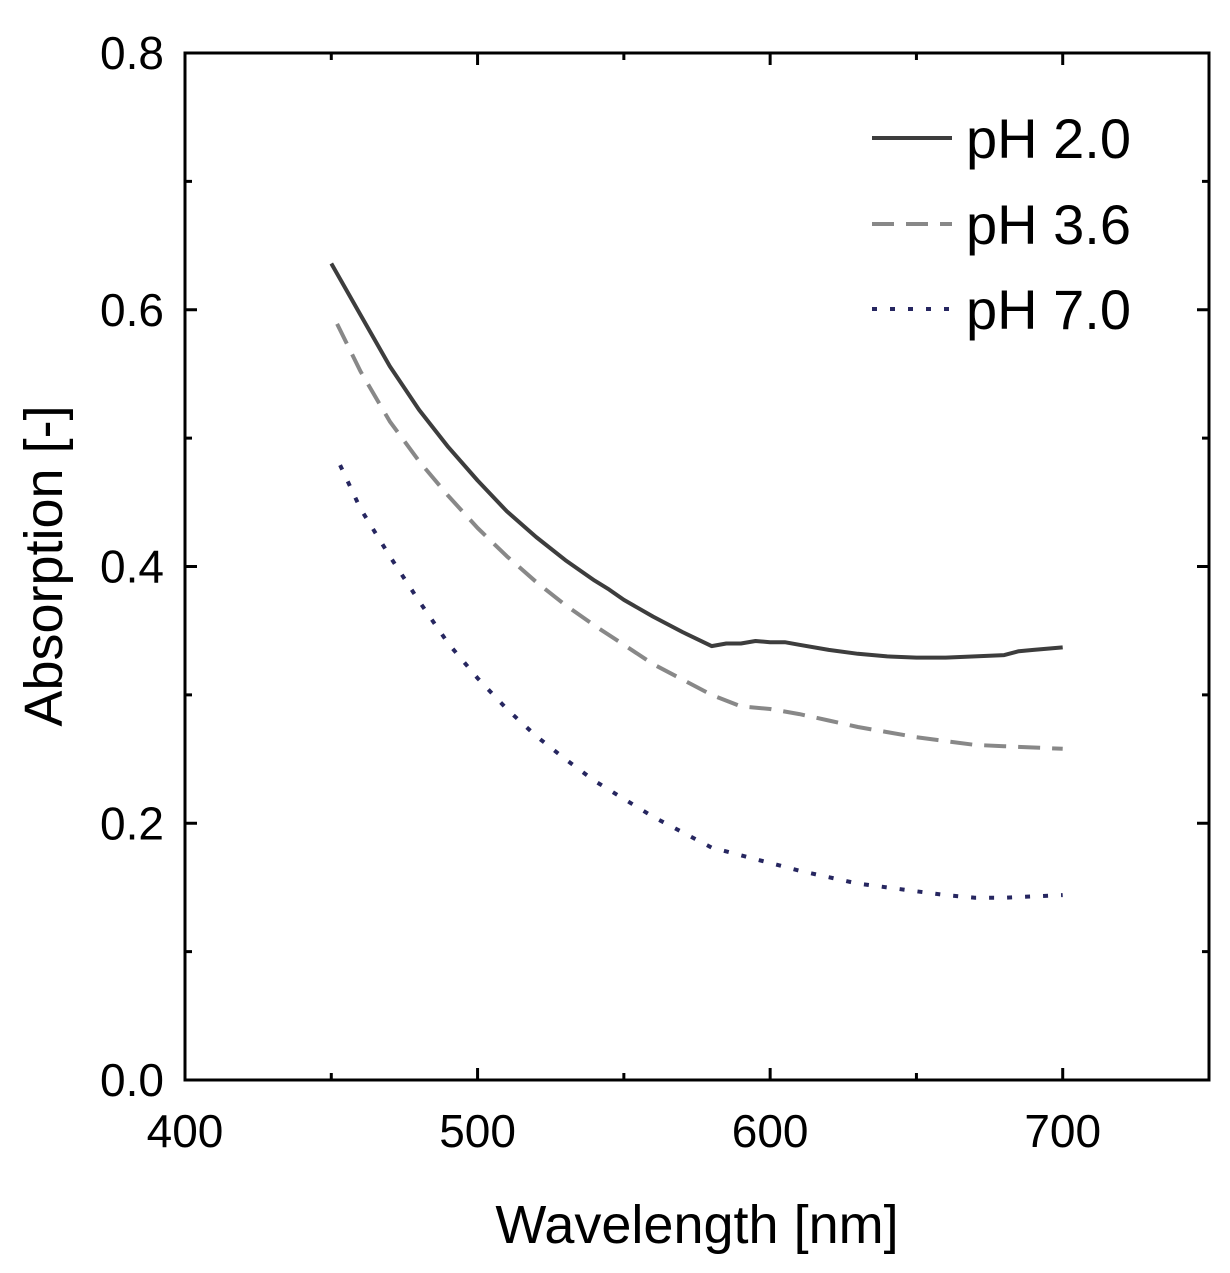  What do you see at coordinates (44, 565) in the screenshot?
I see `y-axis-title: Absorption [-]` at bounding box center [44, 565].